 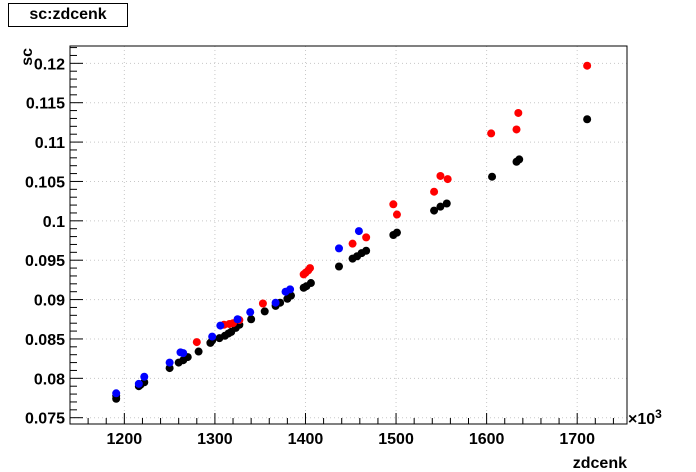 What do you see at coordinates (50, 143) in the screenshot?
I see `y-tick-label: 0.11` at bounding box center [50, 143].